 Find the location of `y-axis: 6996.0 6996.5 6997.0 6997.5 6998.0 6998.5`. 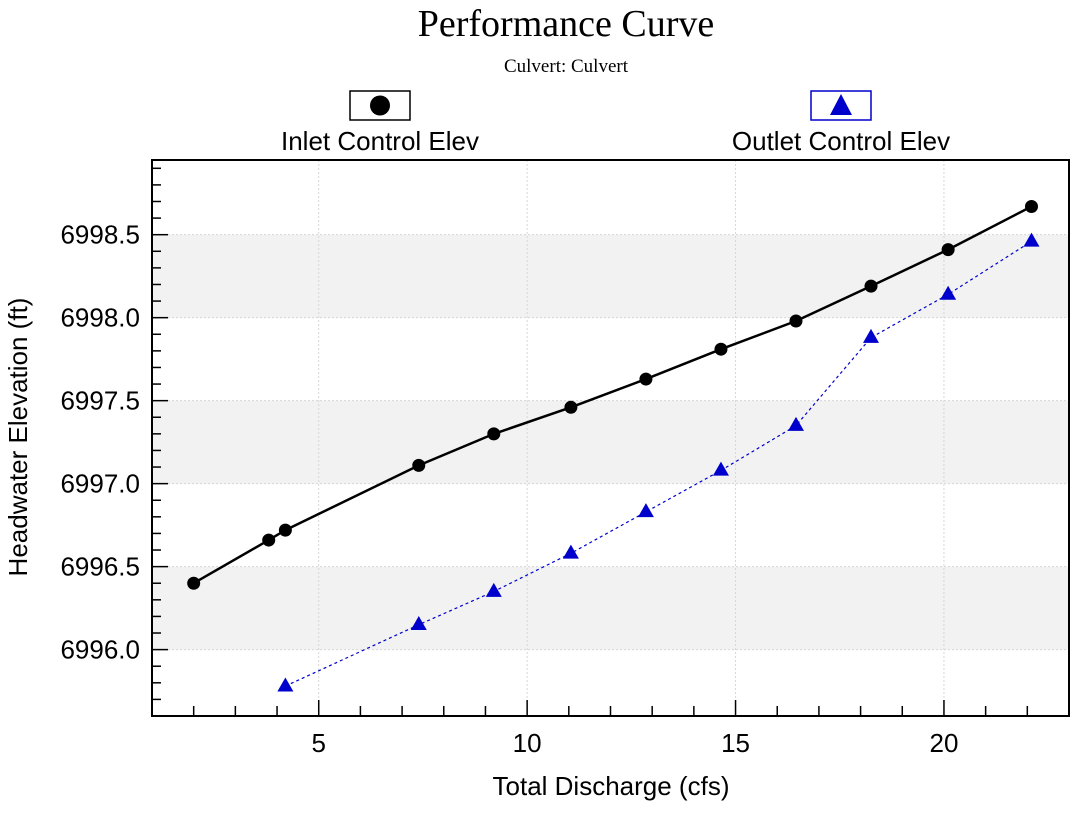

y-axis: 6996.0 6996.5 6997.0 6997.5 6998.0 6998.5 is located at coordinates (114, 434).